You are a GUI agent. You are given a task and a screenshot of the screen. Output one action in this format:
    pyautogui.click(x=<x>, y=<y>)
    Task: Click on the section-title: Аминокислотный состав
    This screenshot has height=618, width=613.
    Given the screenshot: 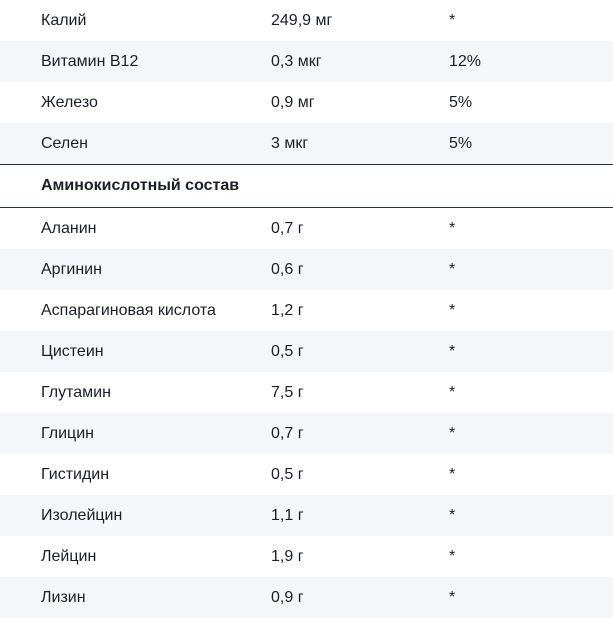 What is the action you would take?
    pyautogui.click(x=140, y=185)
    